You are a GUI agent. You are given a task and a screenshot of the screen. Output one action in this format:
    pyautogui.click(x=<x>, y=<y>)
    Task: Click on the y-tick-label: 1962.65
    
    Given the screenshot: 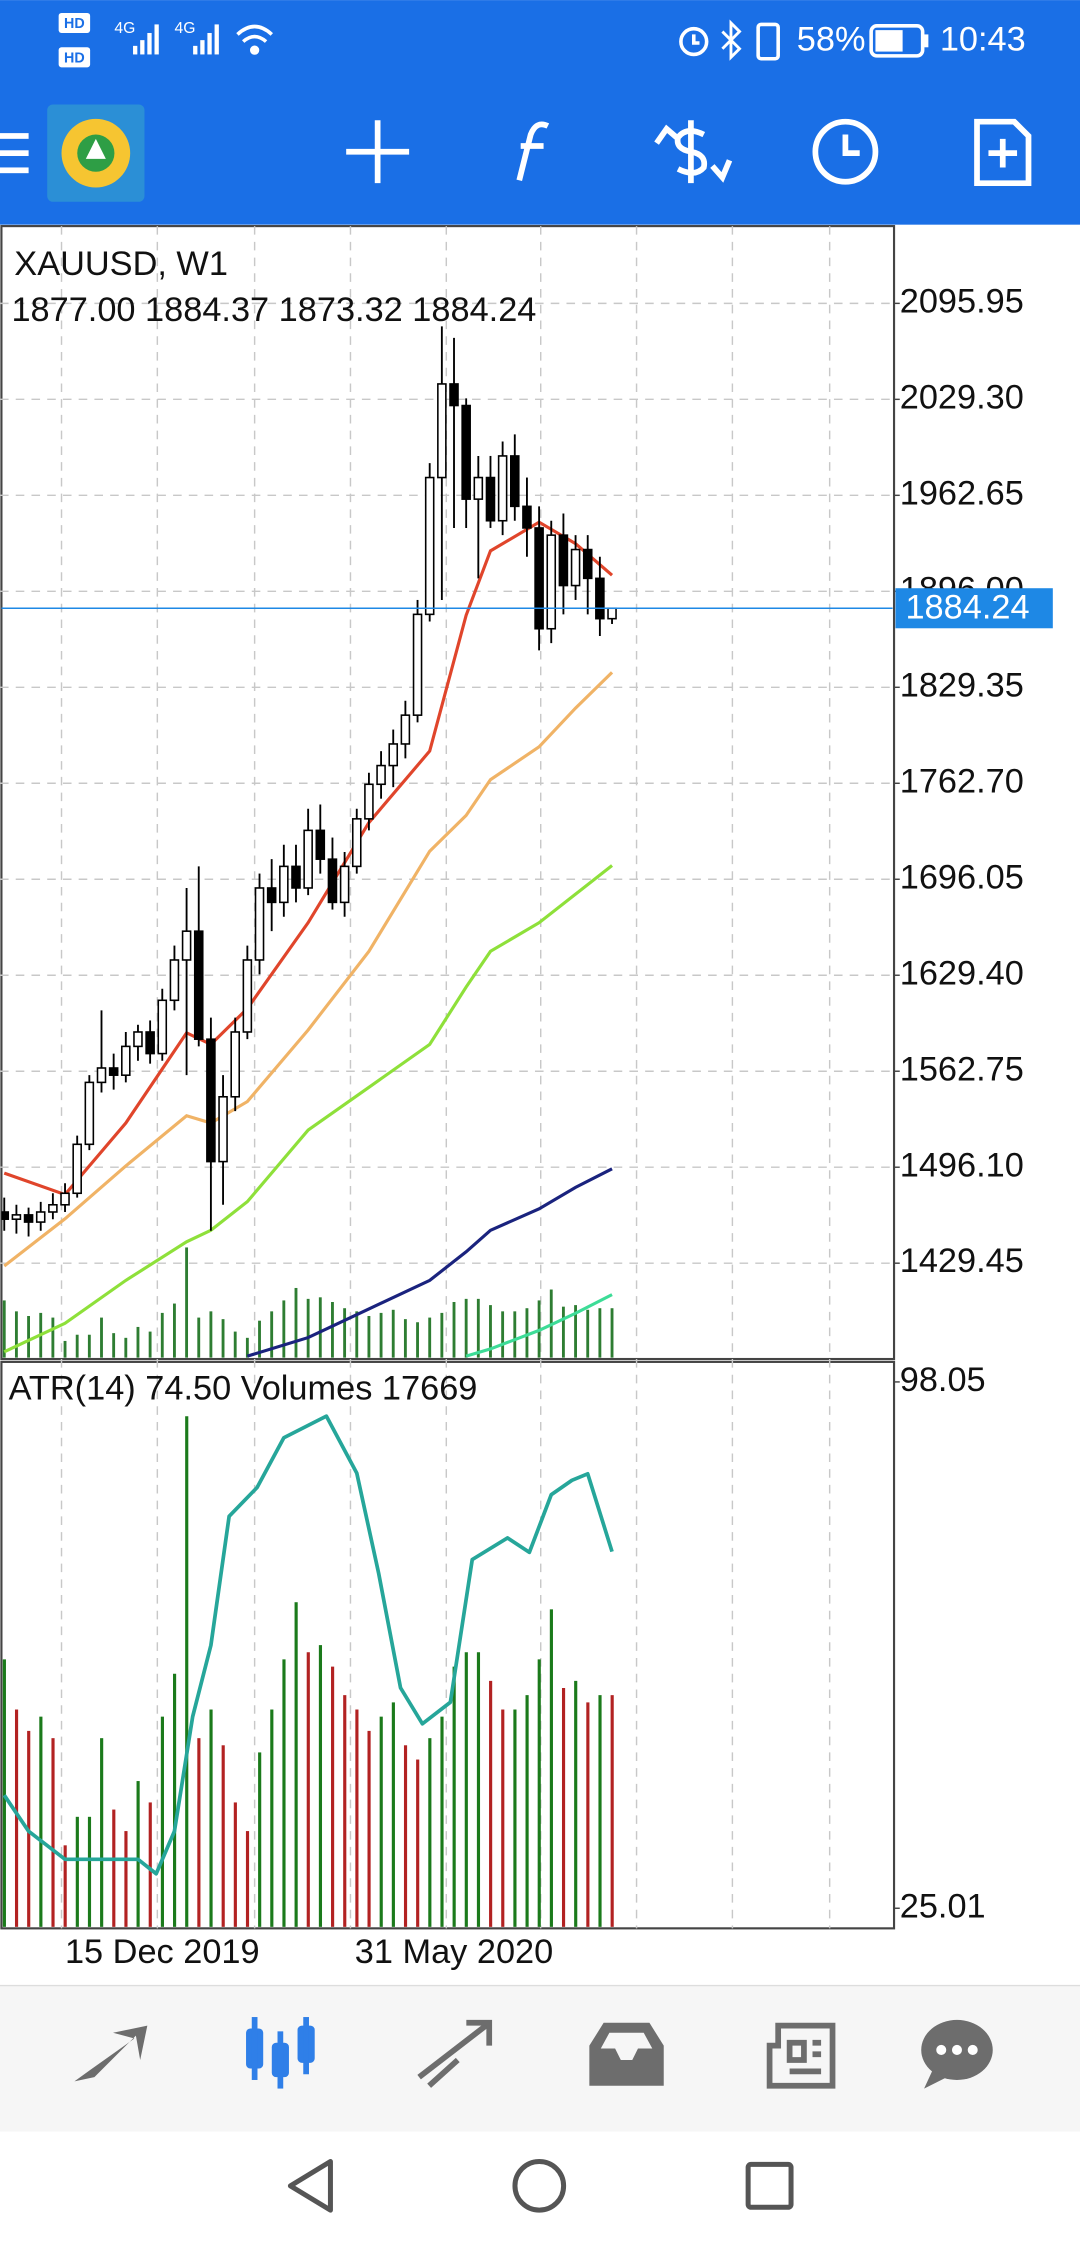 What is the action you would take?
    pyautogui.click(x=962, y=493)
    